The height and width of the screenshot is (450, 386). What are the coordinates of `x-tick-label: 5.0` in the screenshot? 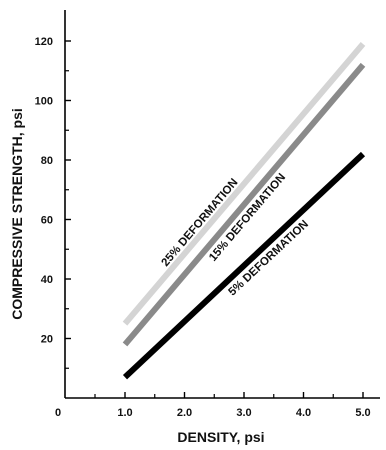 It's located at (362, 413).